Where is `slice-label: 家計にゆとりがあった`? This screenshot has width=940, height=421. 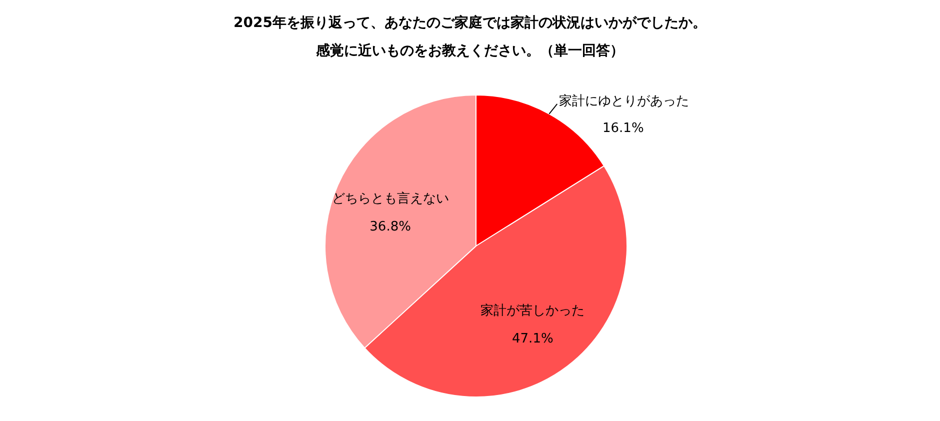
slice-label: 家計にゆとりがあった is located at coordinates (624, 100).